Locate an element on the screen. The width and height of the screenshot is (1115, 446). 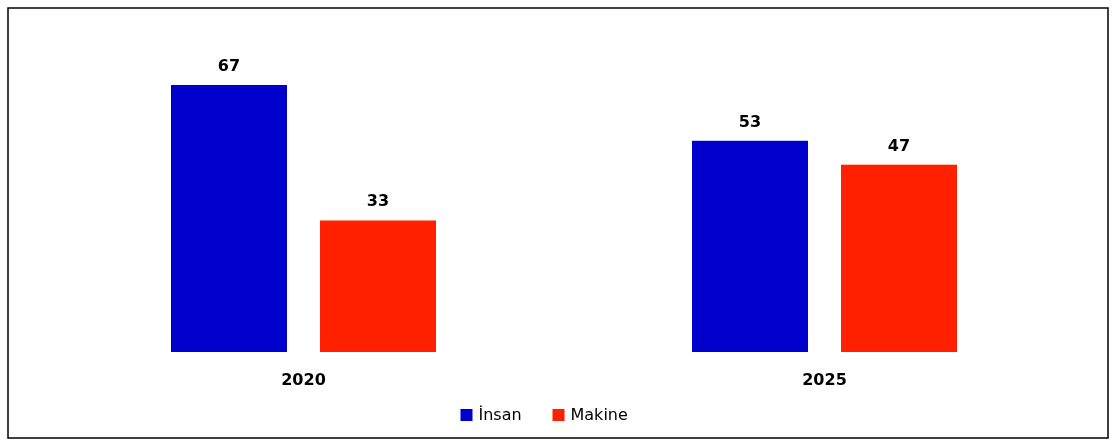
legend-label: İnsan is located at coordinates (500, 414).